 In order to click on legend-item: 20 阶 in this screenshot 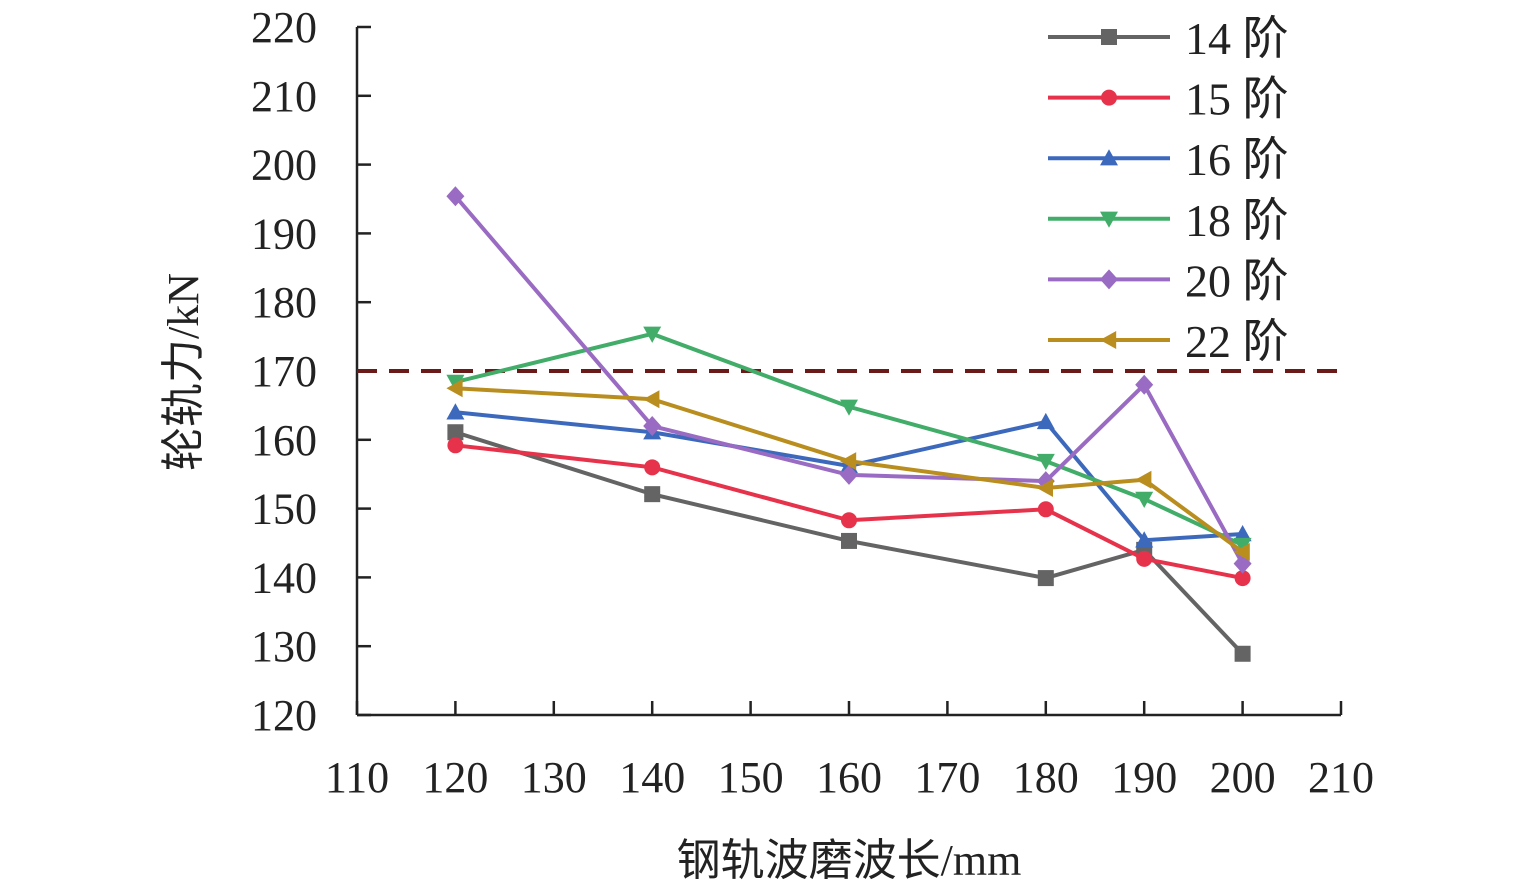, I will do `click(1168, 280)`.